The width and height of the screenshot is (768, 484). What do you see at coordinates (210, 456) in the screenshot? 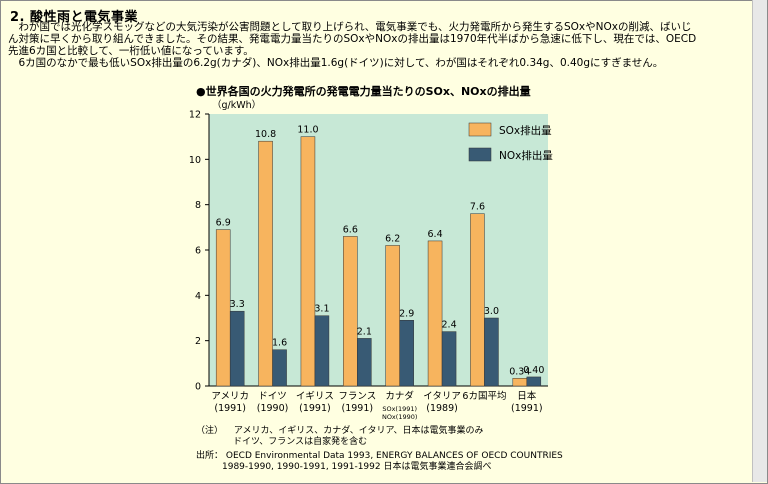
I see `source-label: 出所：` at bounding box center [210, 456].